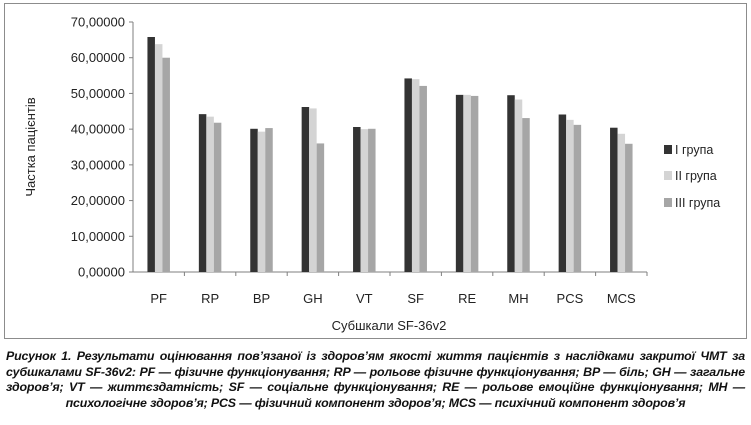  I want to click on x-axis-title: Субшкали SF-36v2, so click(389, 325).